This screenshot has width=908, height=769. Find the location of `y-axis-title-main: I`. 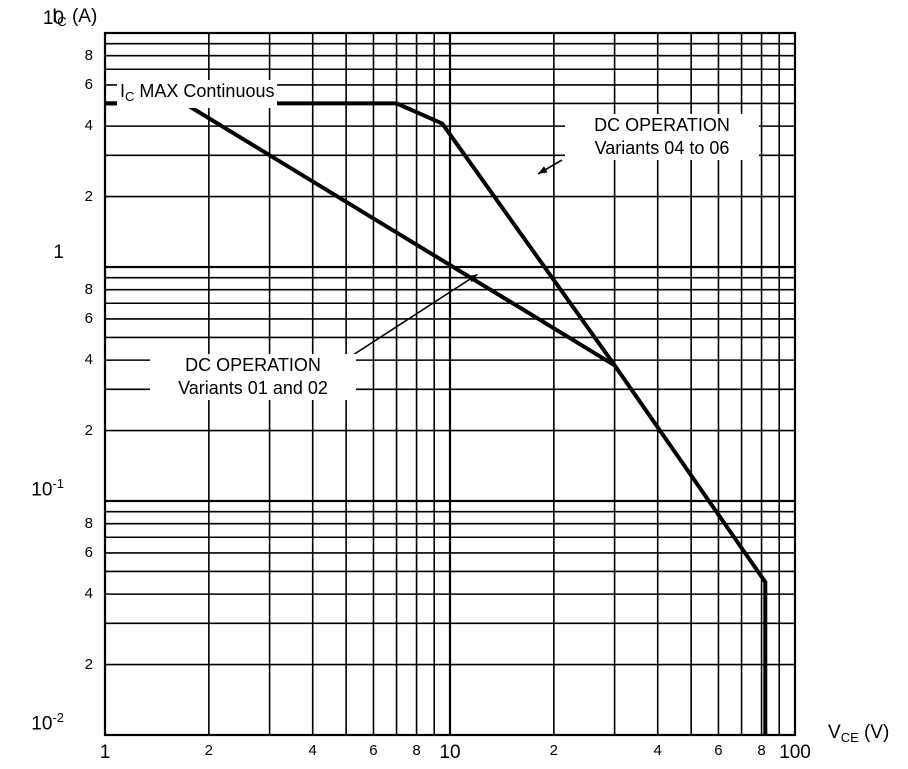

y-axis-title-main: I is located at coordinates (55, 16).